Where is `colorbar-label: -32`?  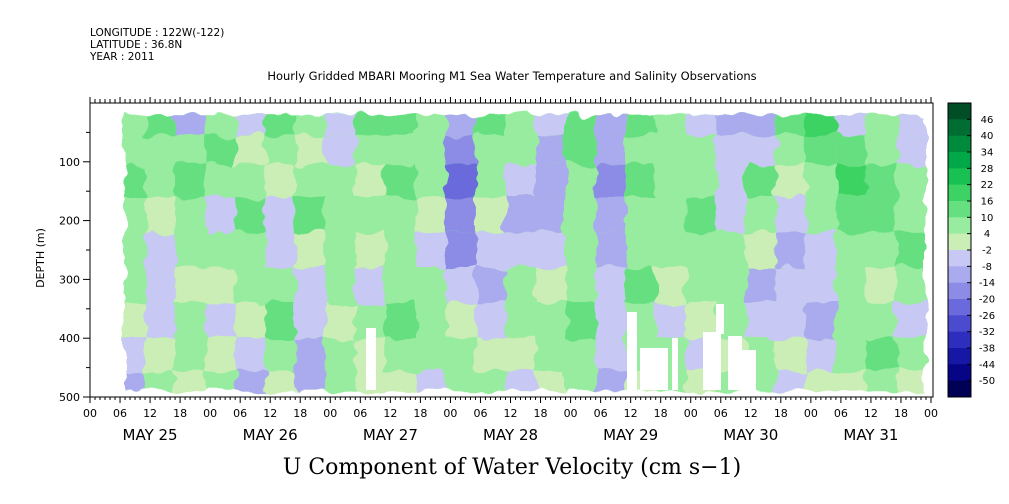 colorbar-label: -32 is located at coordinates (987, 332).